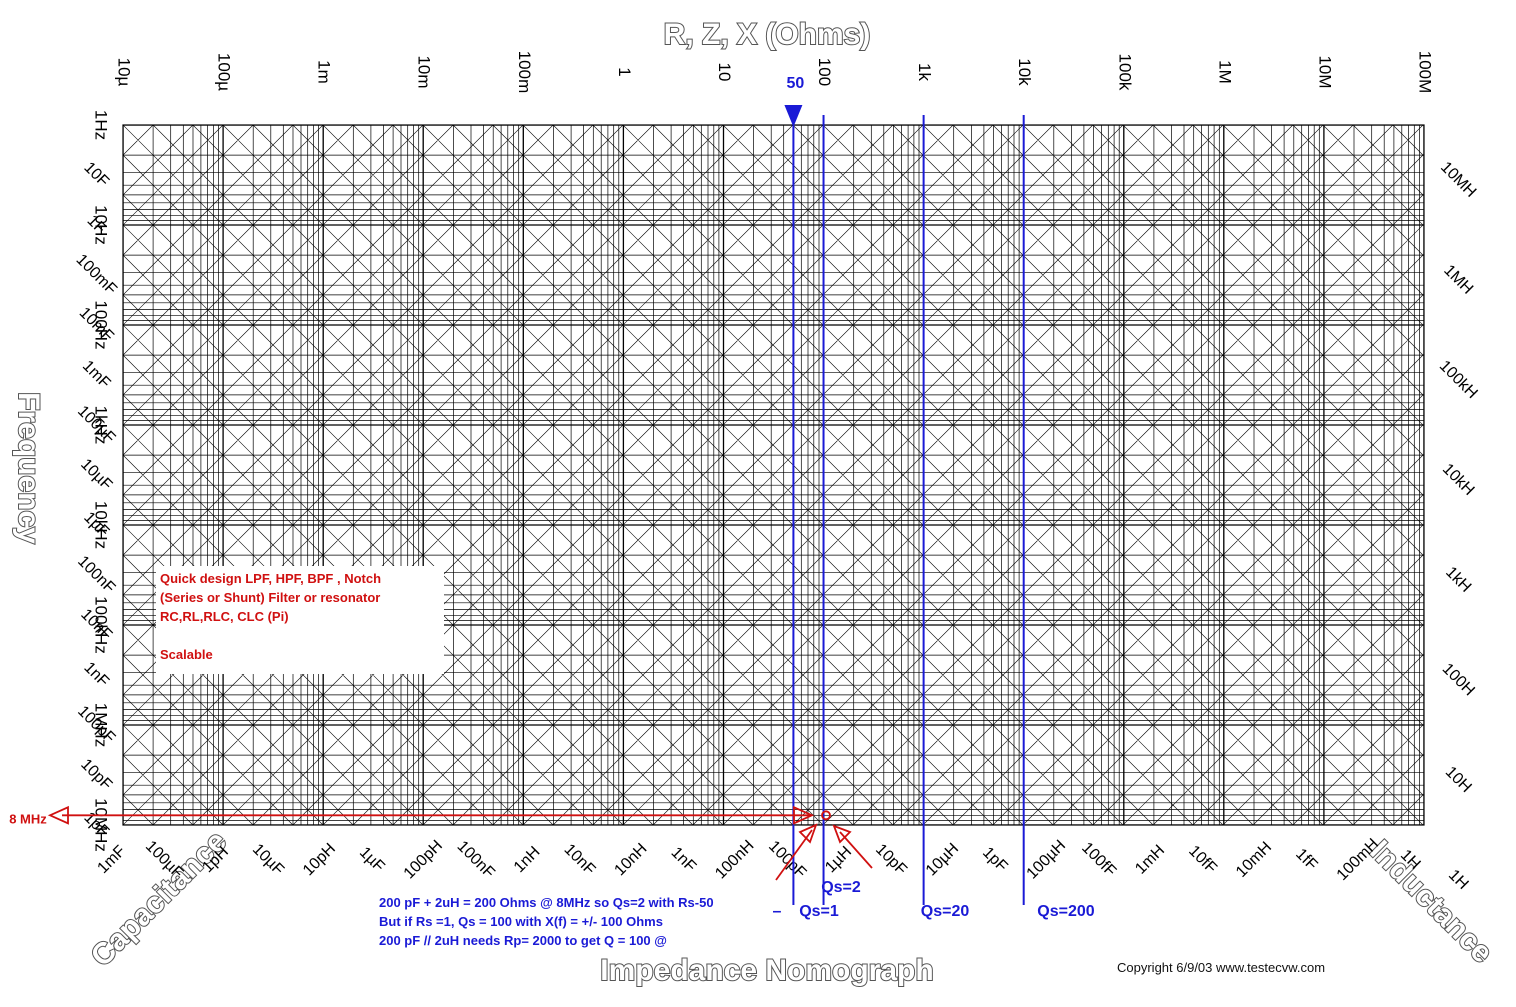 Image resolution: width=1516 pixels, height=1007 pixels. I want to click on top-tick-label: 100k, so click(1124, 72).